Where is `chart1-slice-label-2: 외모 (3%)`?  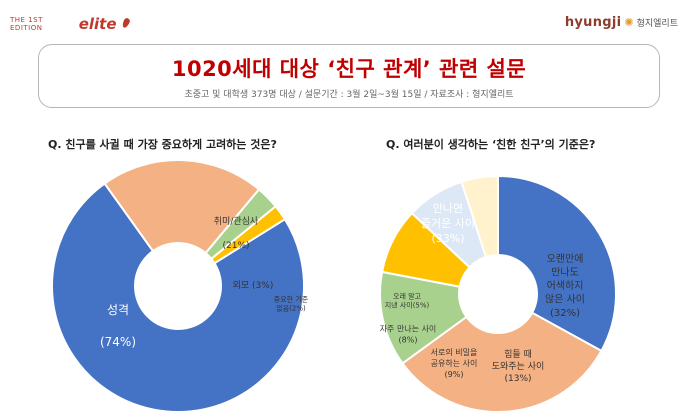 chart1-slice-label-2: 외모 (3%) is located at coordinates (253, 285).